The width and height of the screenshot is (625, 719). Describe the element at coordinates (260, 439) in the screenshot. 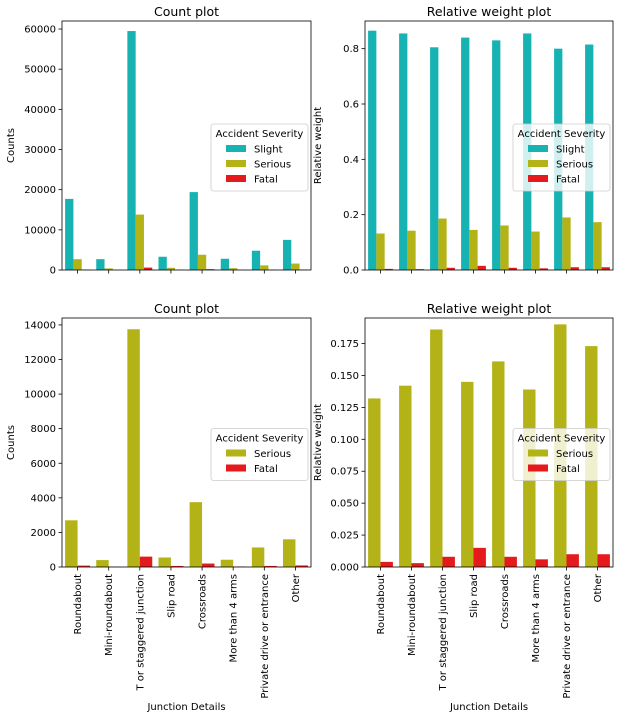

I see `legend-title: Accident Severity` at that location.